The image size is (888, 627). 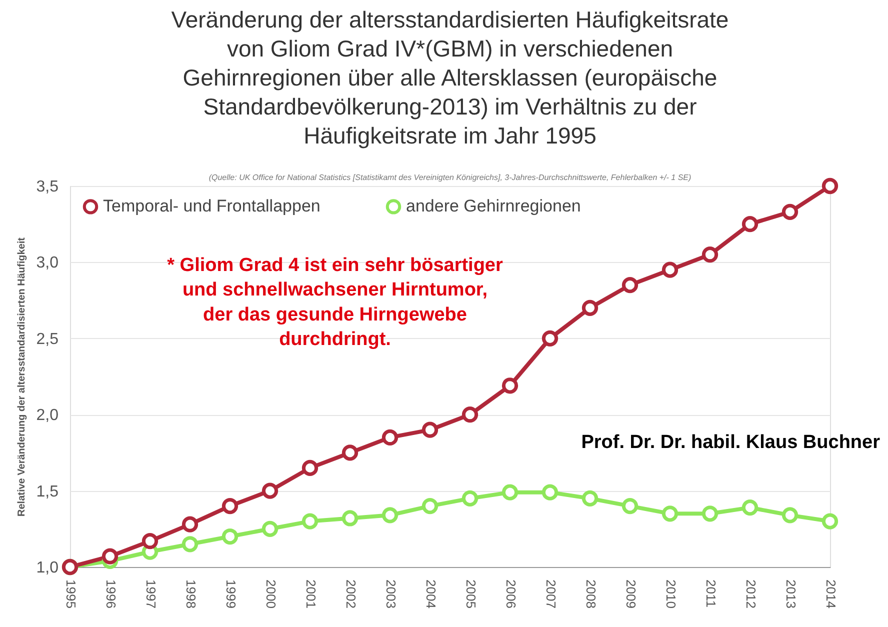 What do you see at coordinates (22, 376) in the screenshot?
I see `y-axis-title: Relative Veränderung der altersstandardisierten Häufigkeit` at bounding box center [22, 376].